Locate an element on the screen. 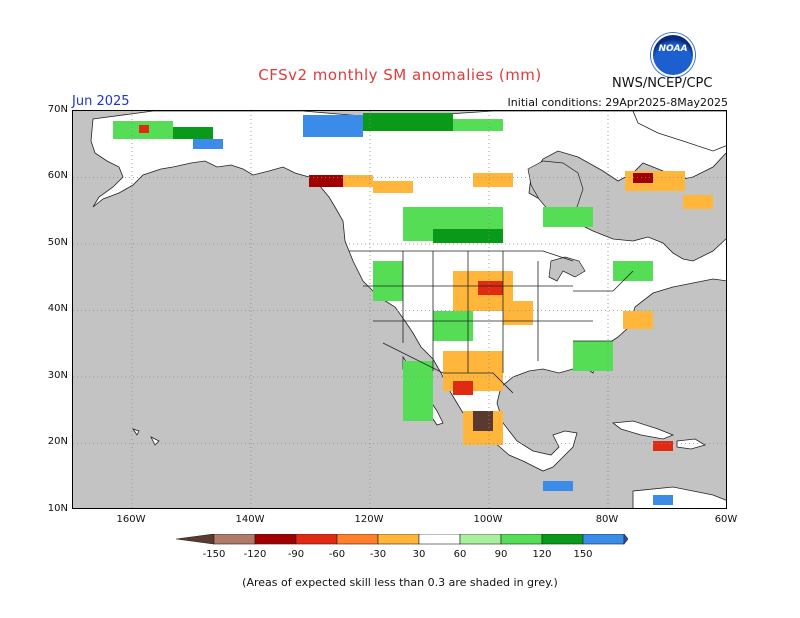 This screenshot has height=618, width=800. legend-tick: -30 is located at coordinates (378, 554).